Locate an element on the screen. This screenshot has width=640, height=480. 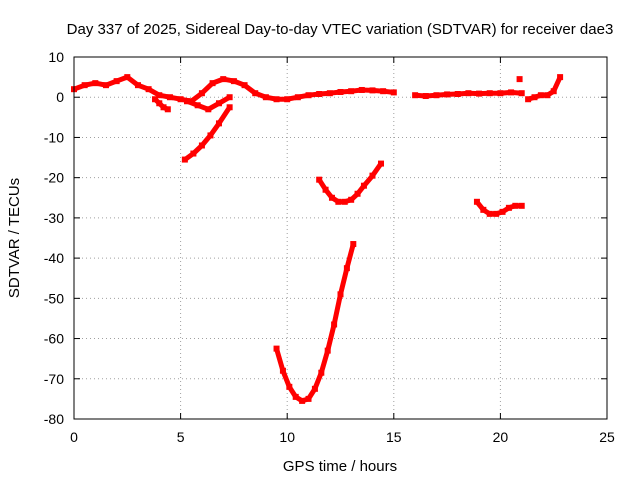
y-axis-label: SDTVAR / TECUs is located at coordinates (14, 238).